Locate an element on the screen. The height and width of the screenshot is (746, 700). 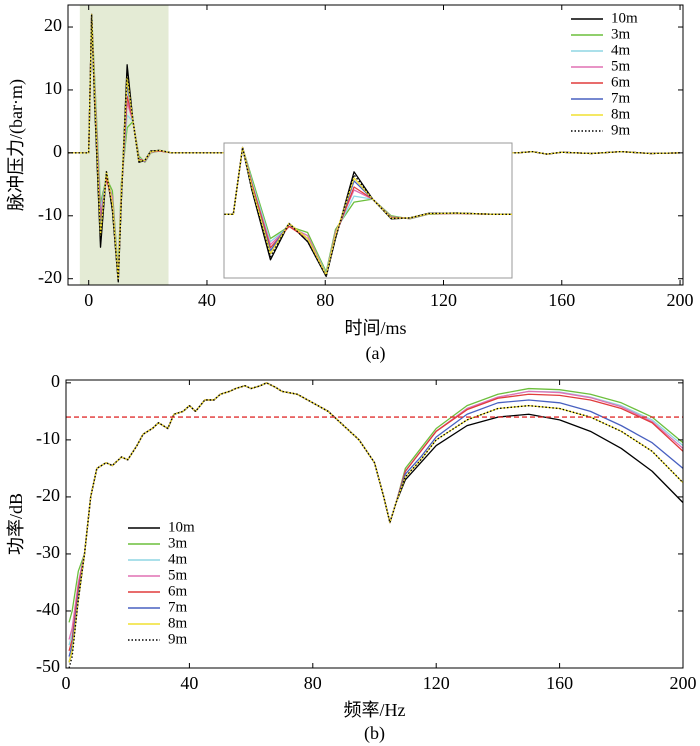
caption: (a) is located at coordinates (376, 353).